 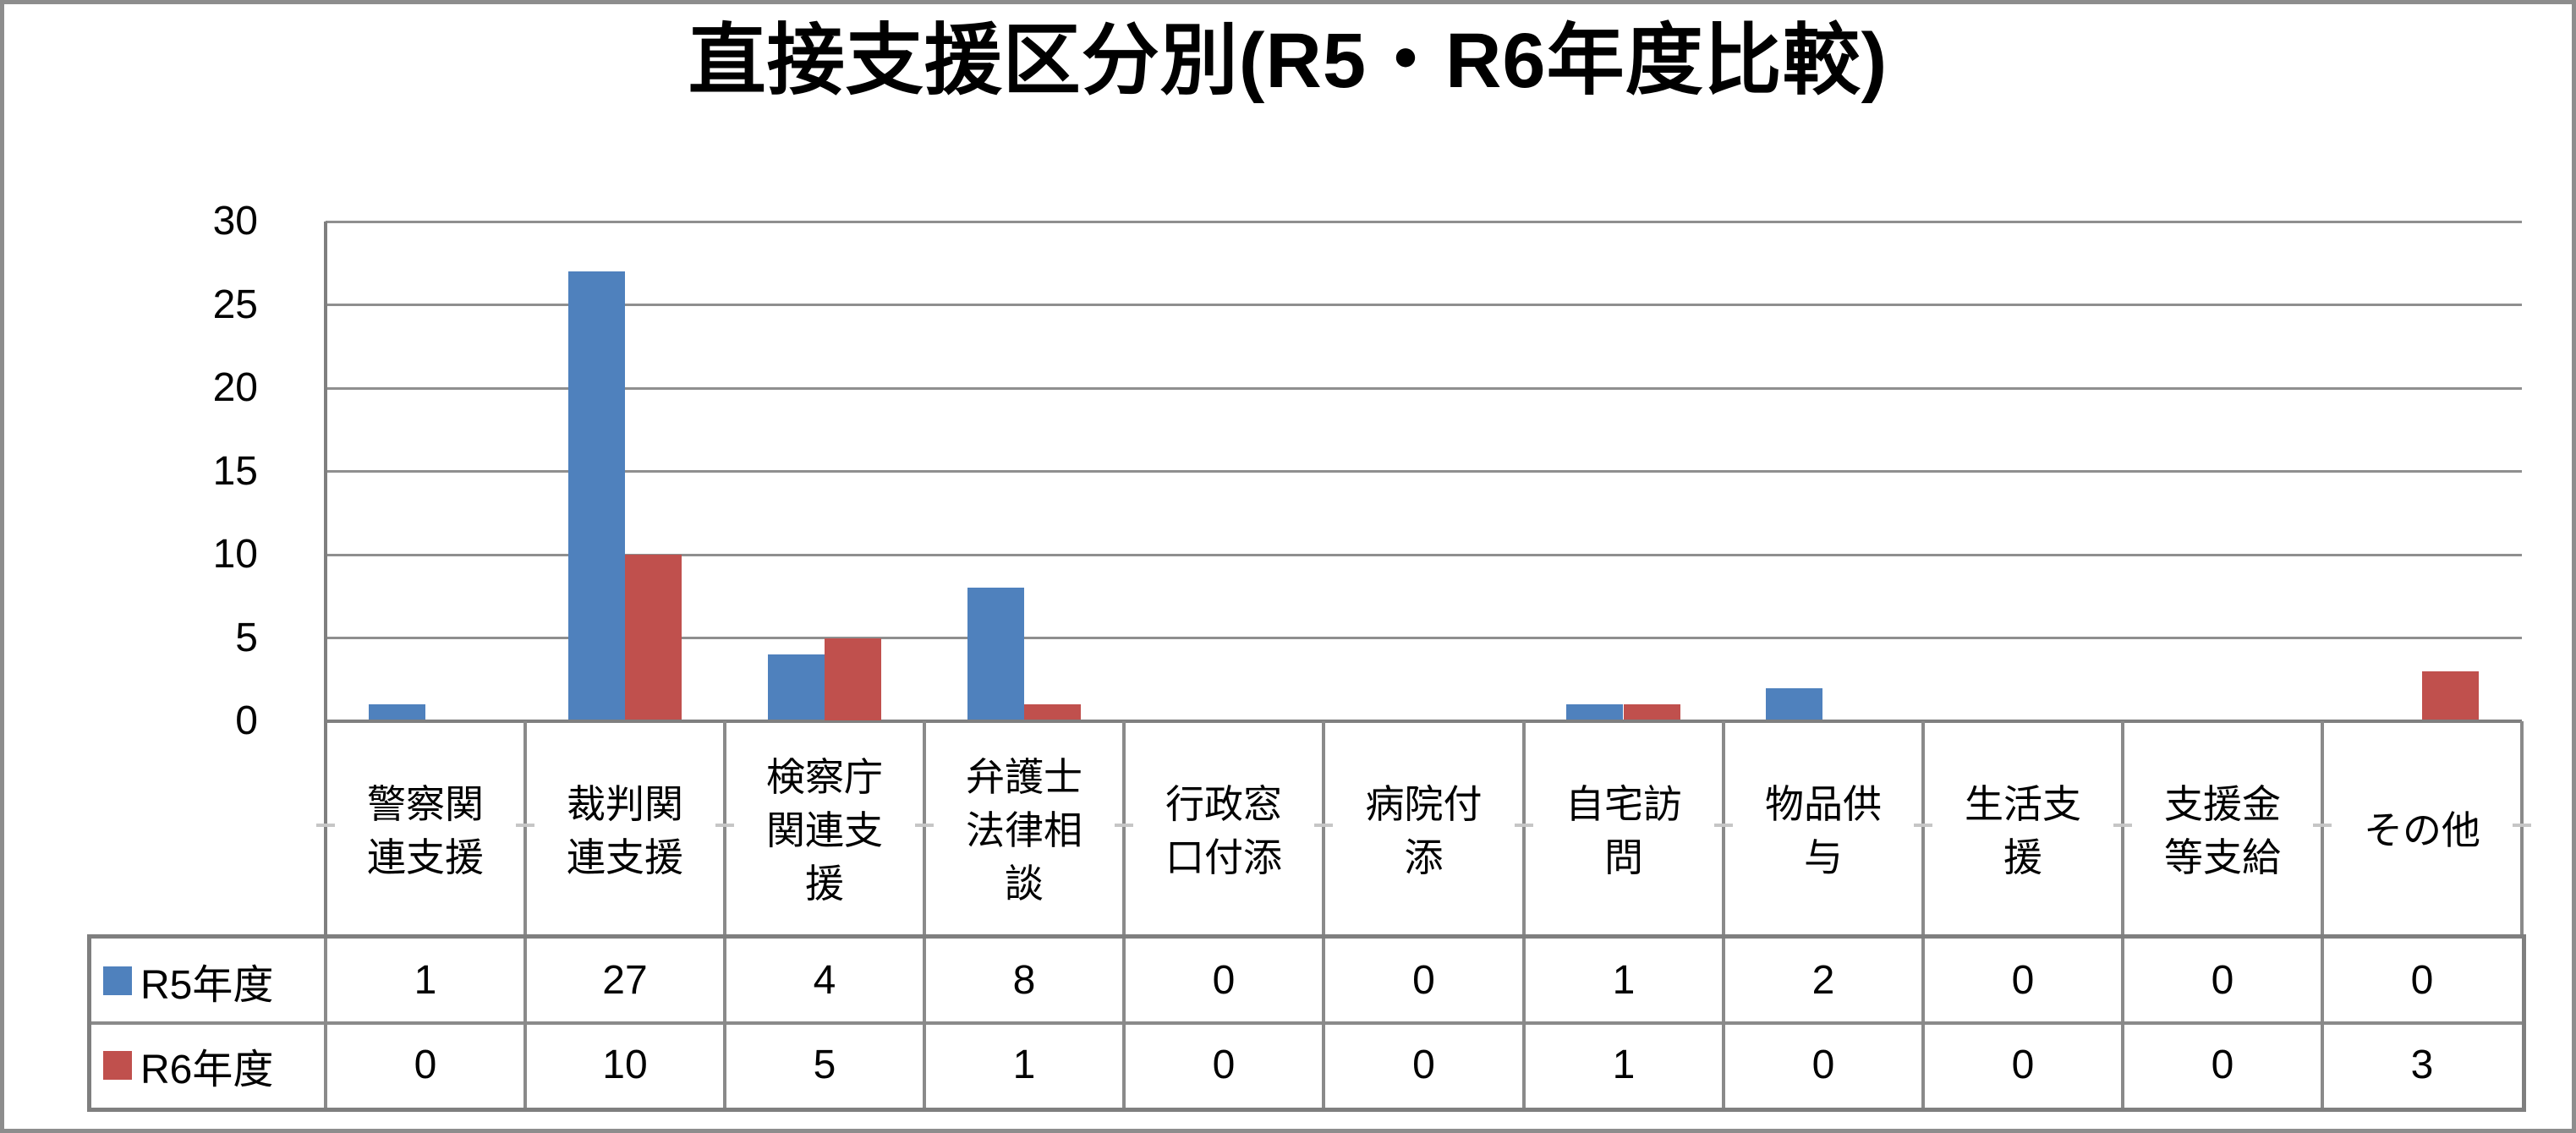 I want to click on data-table-row-divider, so click(x=1306, y=1023).